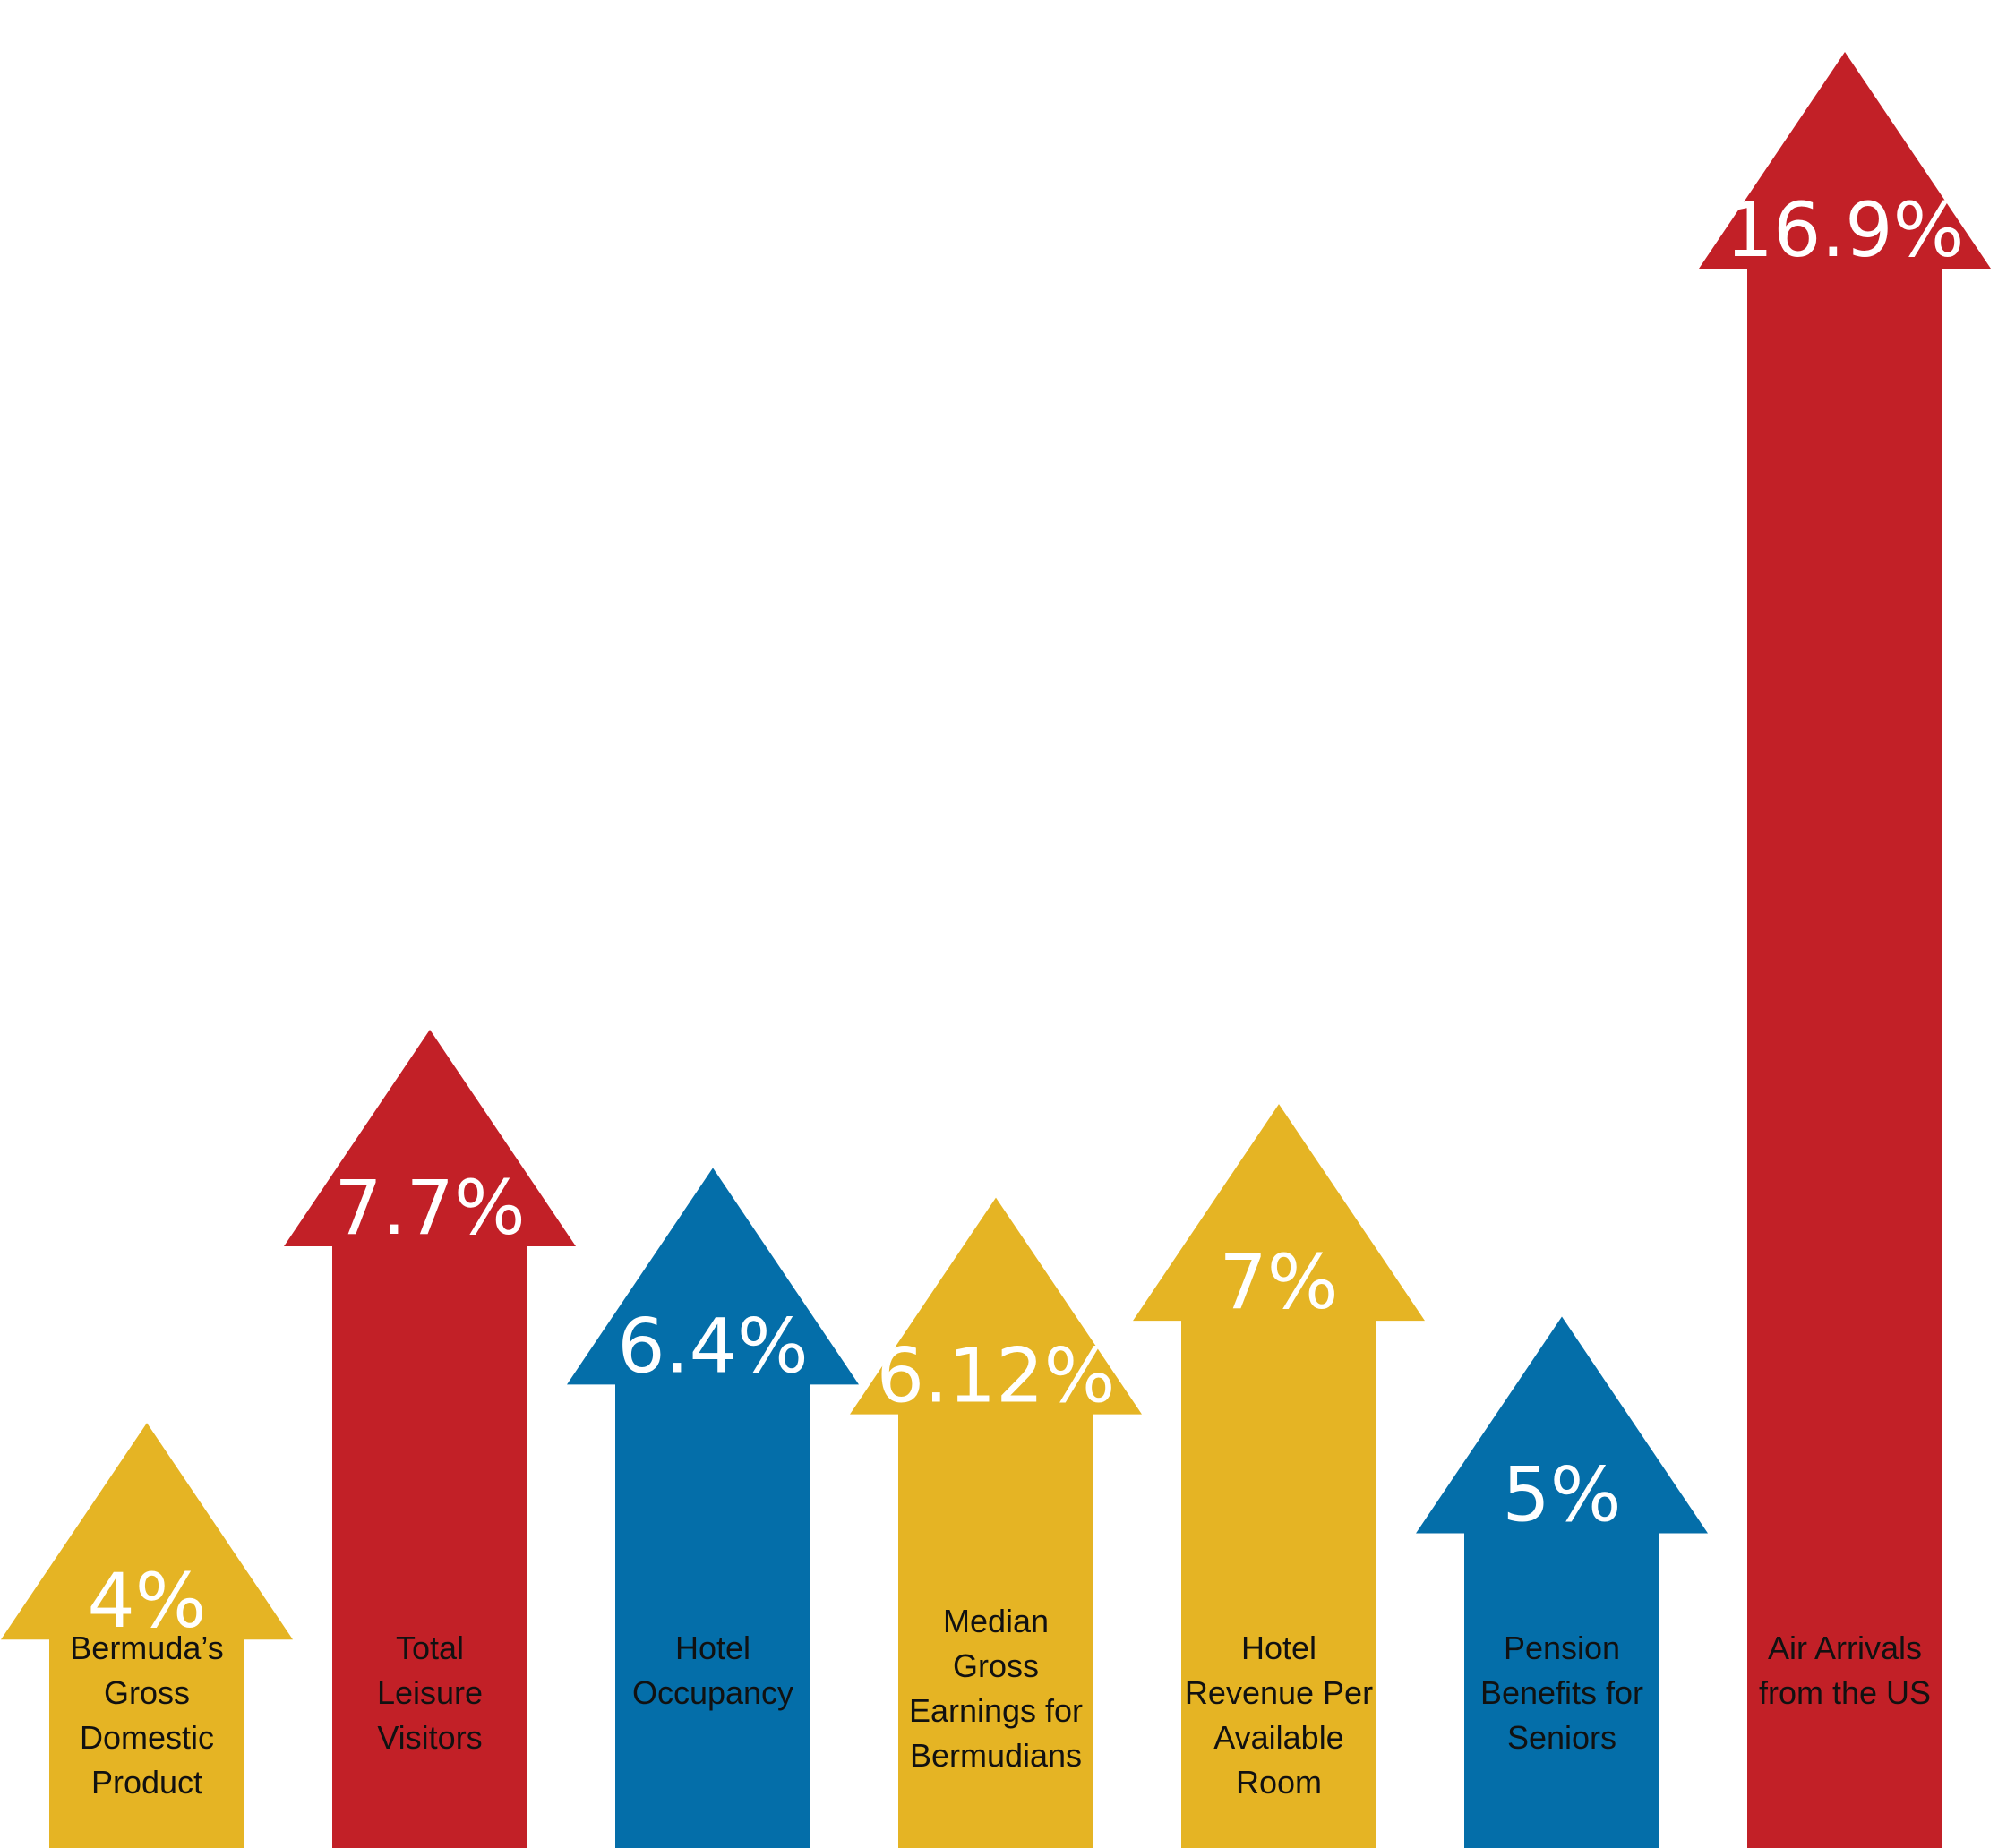 This screenshot has width=1998, height=1848. Describe the element at coordinates (712, 1670) in the screenshot. I see `category-label-3: Hotel Occupancy` at that location.